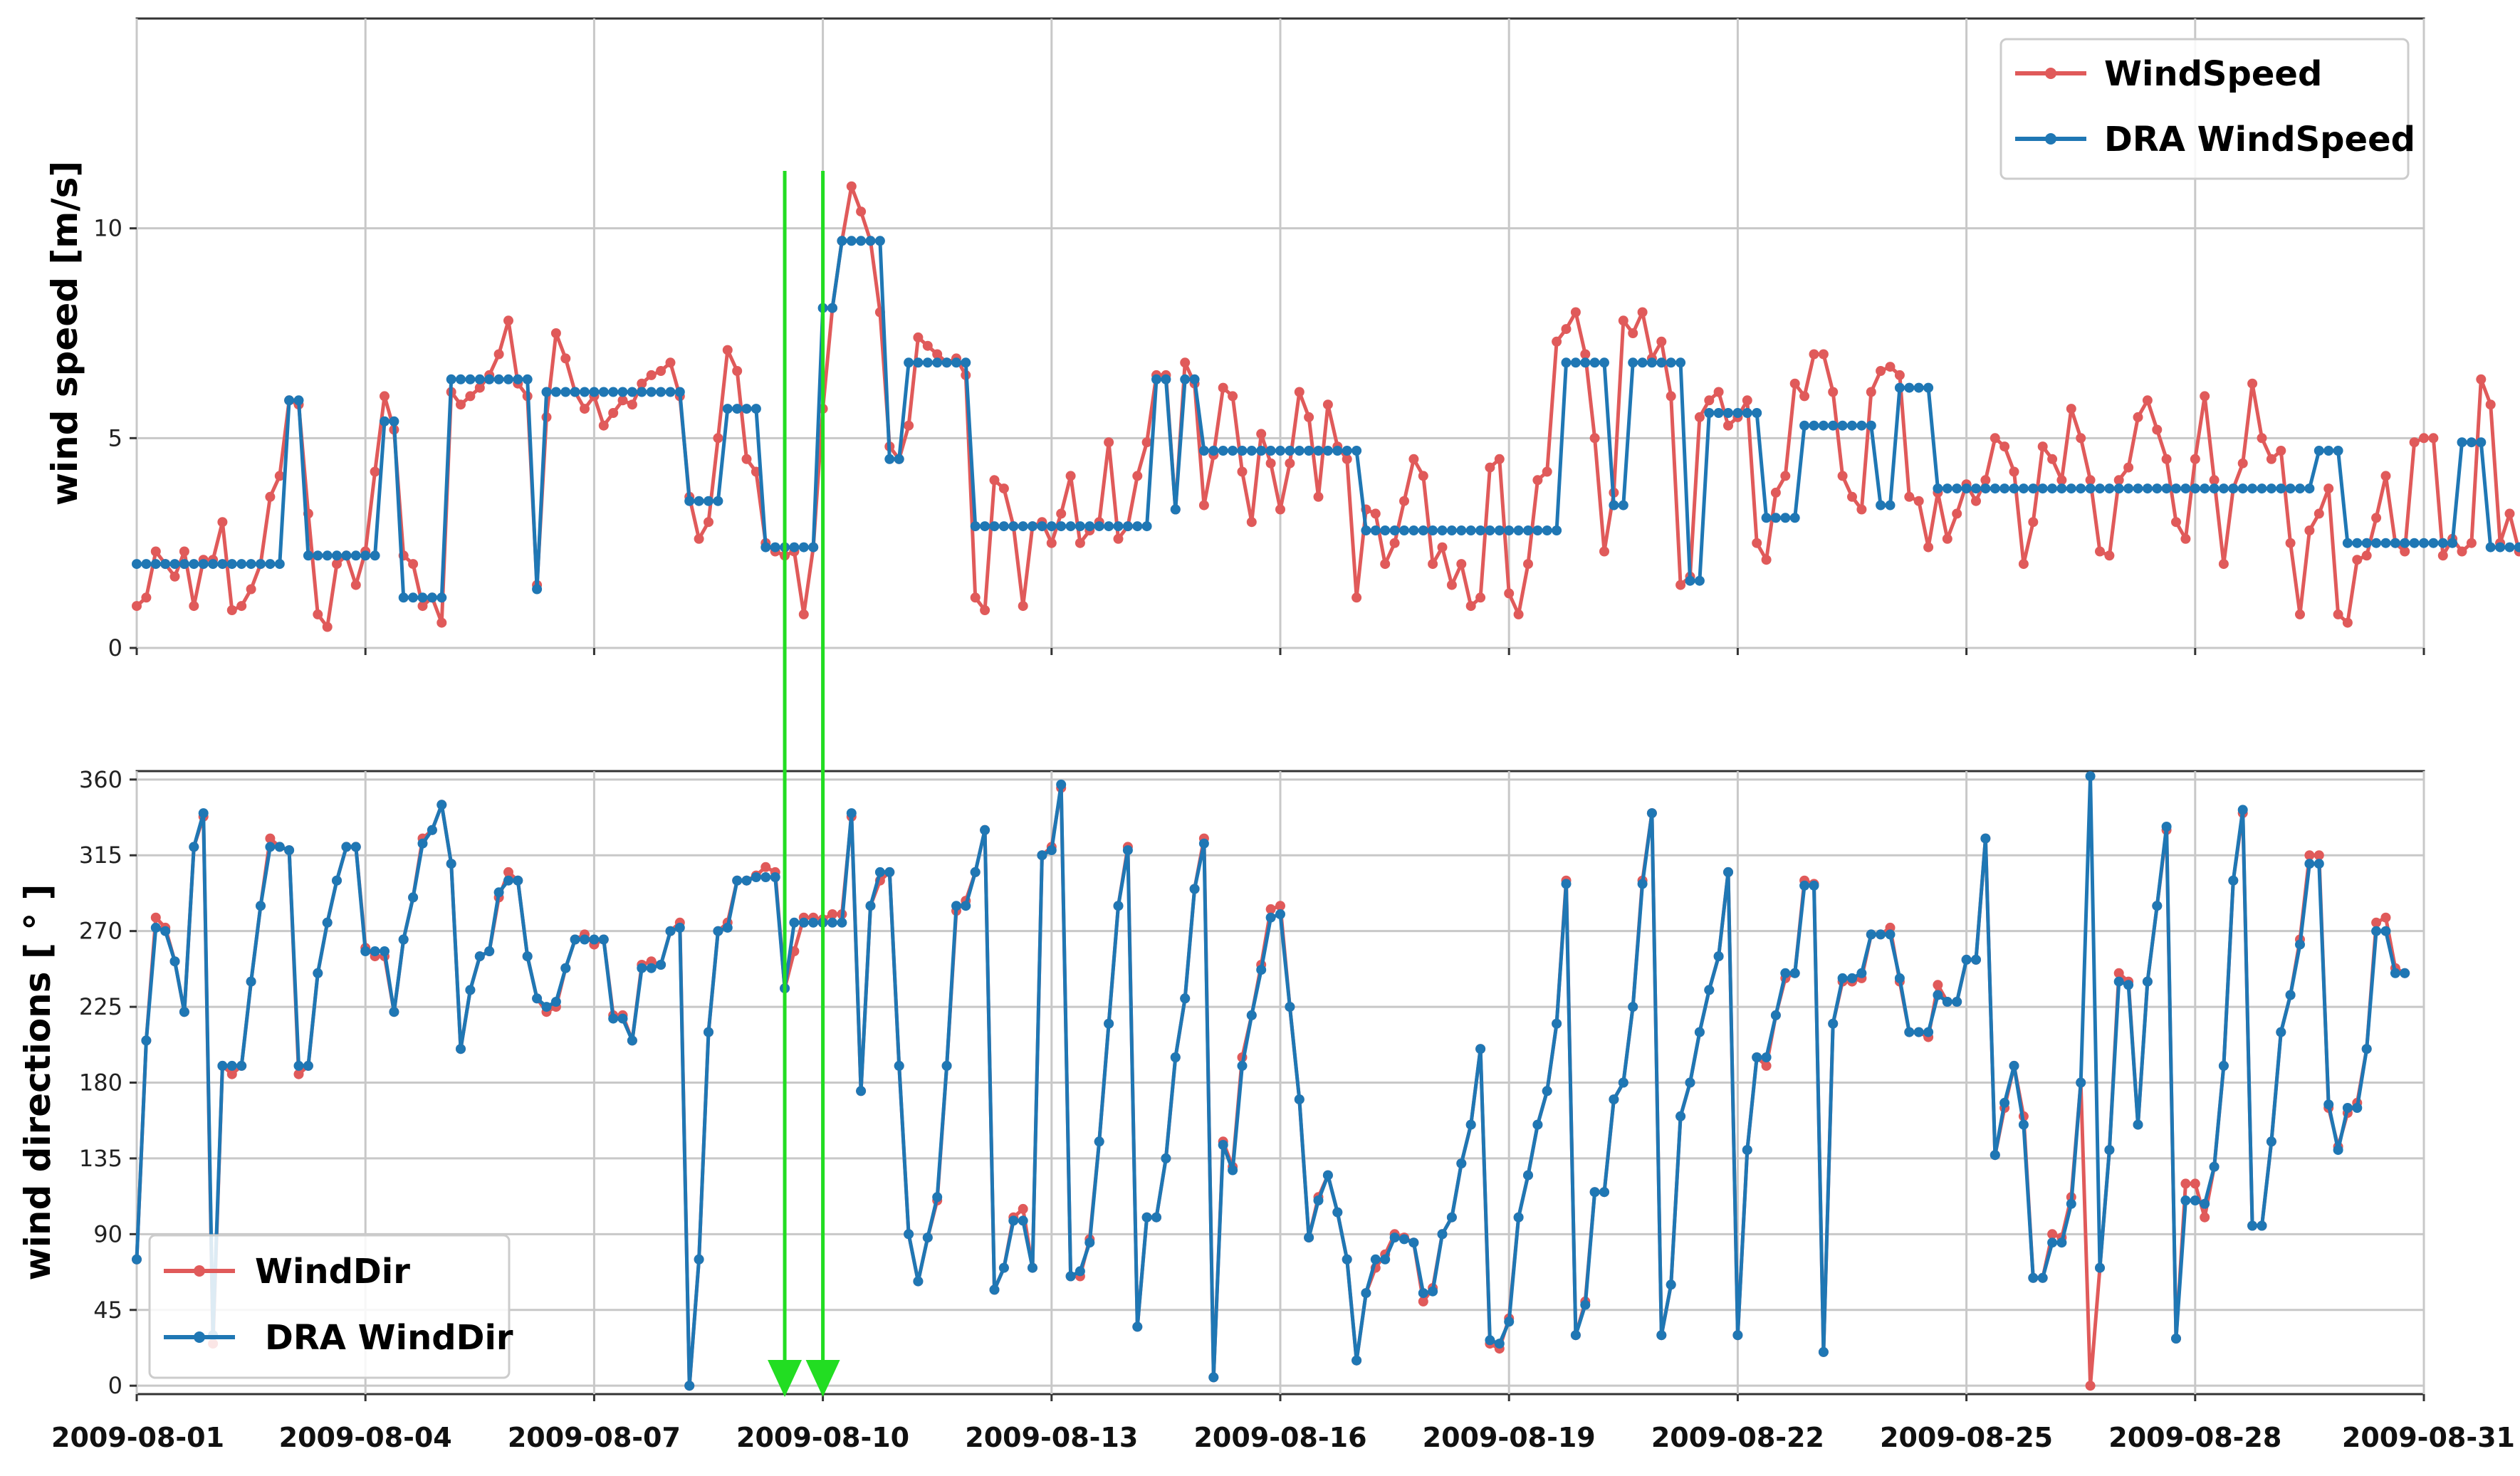  I want to click on x-tick-label: 2009-08-16, so click(1279, 1437).